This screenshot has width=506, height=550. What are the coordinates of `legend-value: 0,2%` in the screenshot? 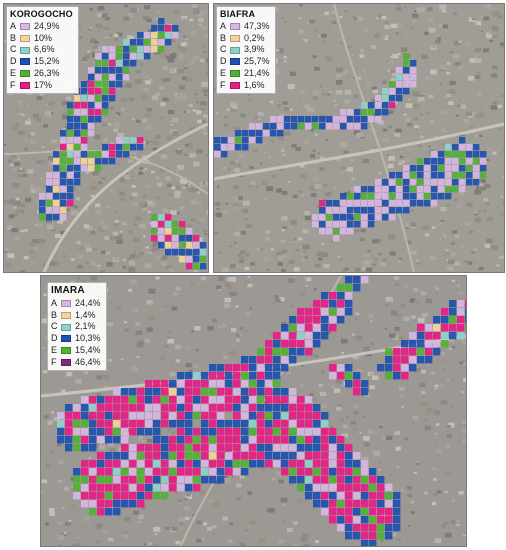 It's located at (254, 37).